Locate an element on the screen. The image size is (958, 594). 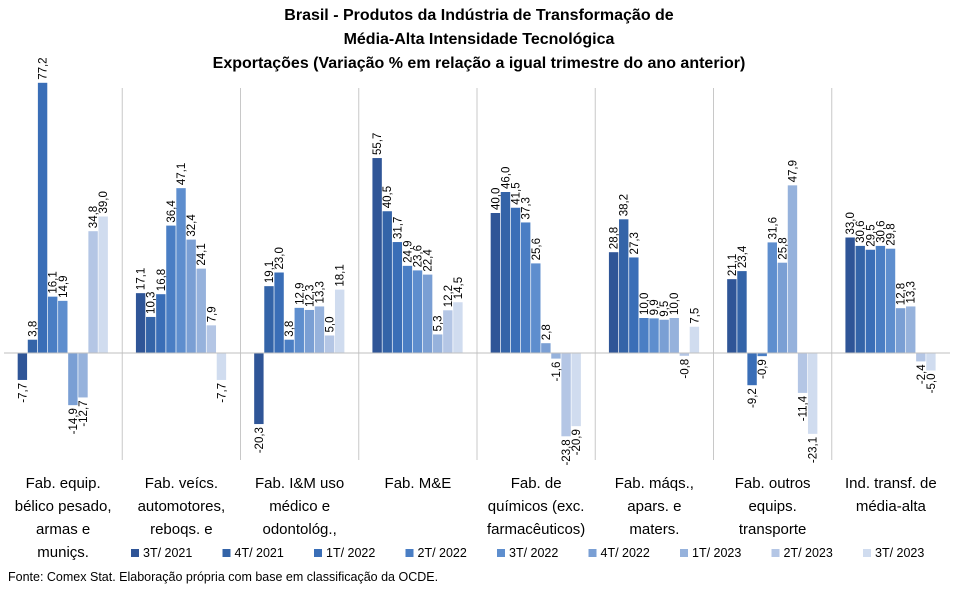
data-label: 55,7 is located at coordinates (378, 144).